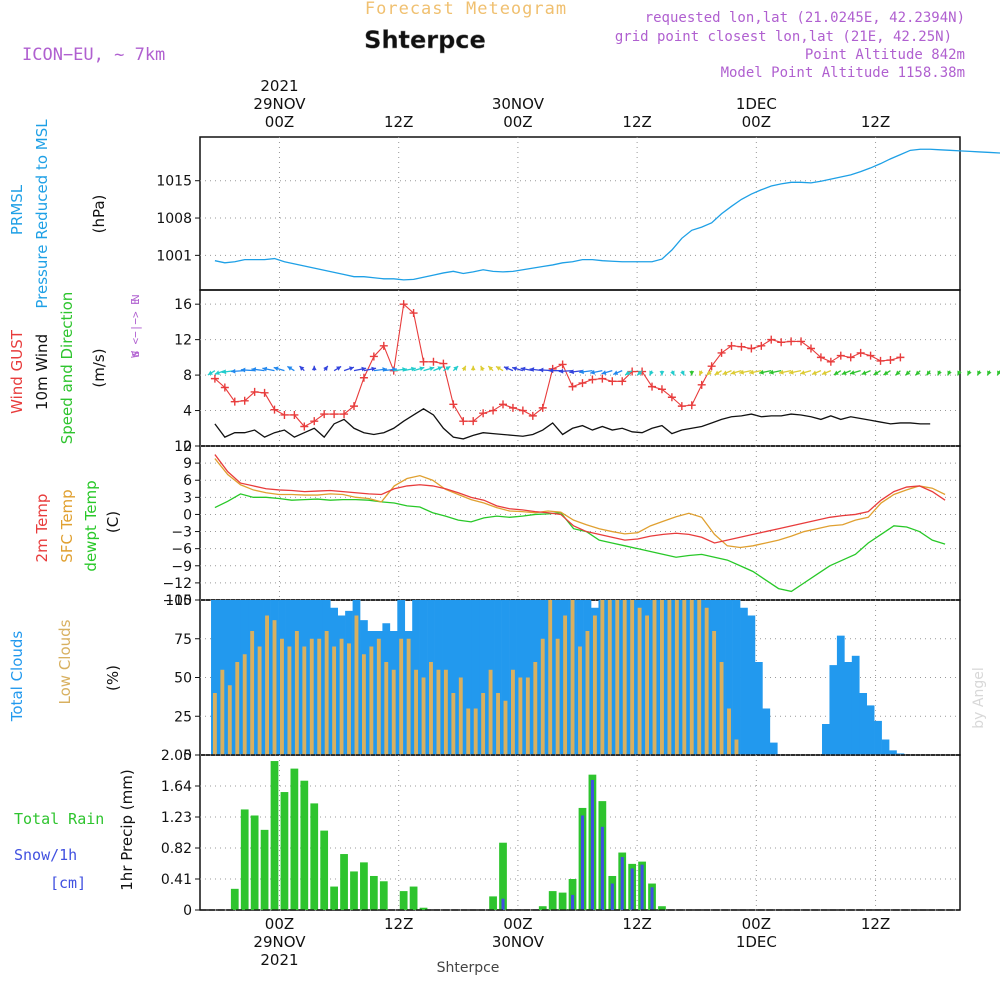 This screenshot has height=1000, width=1000. Describe the element at coordinates (65, 661) in the screenshot. I see `low-clouds-label: Low Clouds` at that location.